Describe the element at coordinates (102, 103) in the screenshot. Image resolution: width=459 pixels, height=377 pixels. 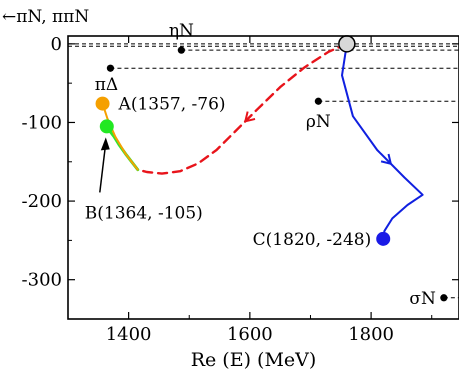
I see `point-a` at that location.